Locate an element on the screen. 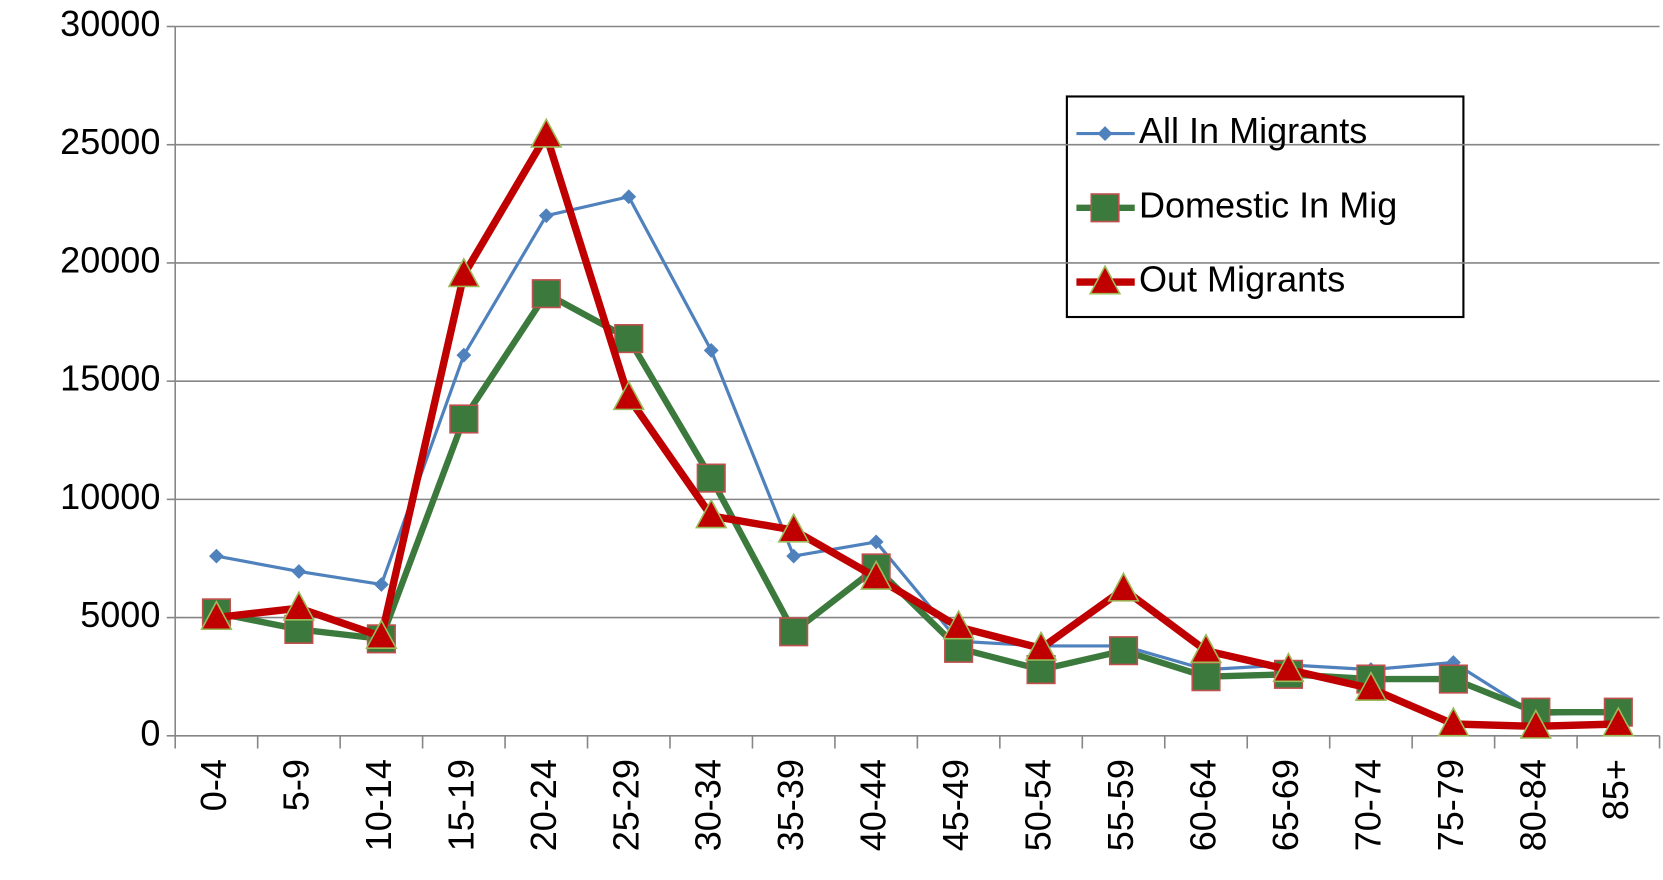  x-tick-label: 85+ is located at coordinates (1615, 789).